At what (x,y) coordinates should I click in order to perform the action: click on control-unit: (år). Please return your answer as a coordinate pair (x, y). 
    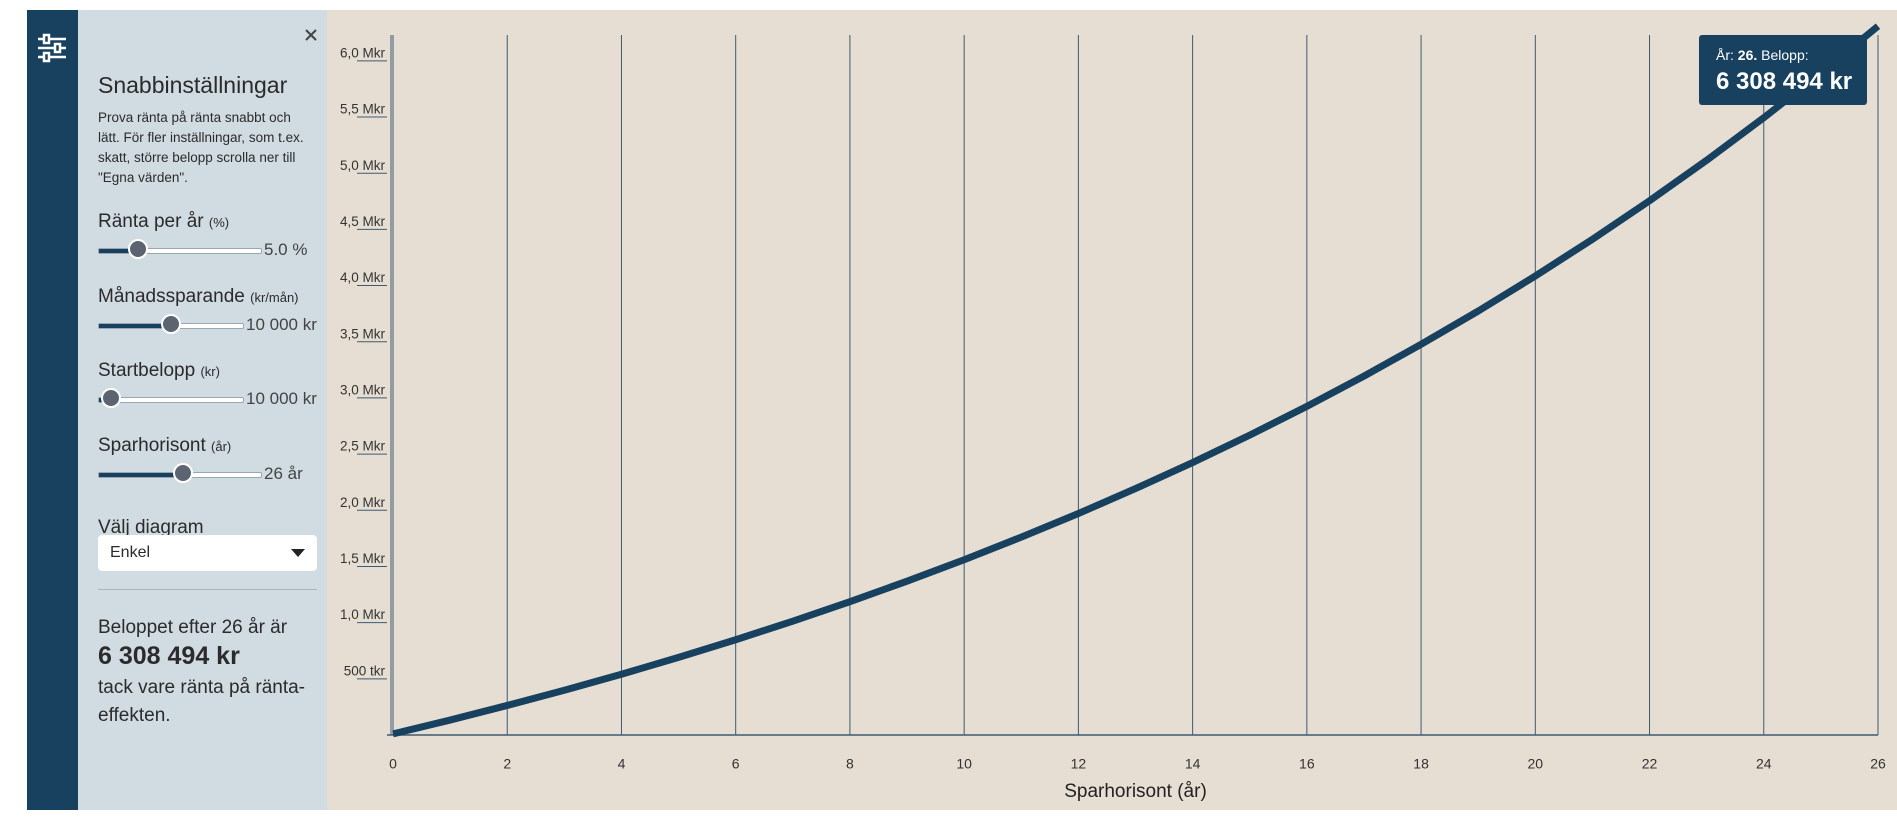
    Looking at the image, I should click on (221, 446).